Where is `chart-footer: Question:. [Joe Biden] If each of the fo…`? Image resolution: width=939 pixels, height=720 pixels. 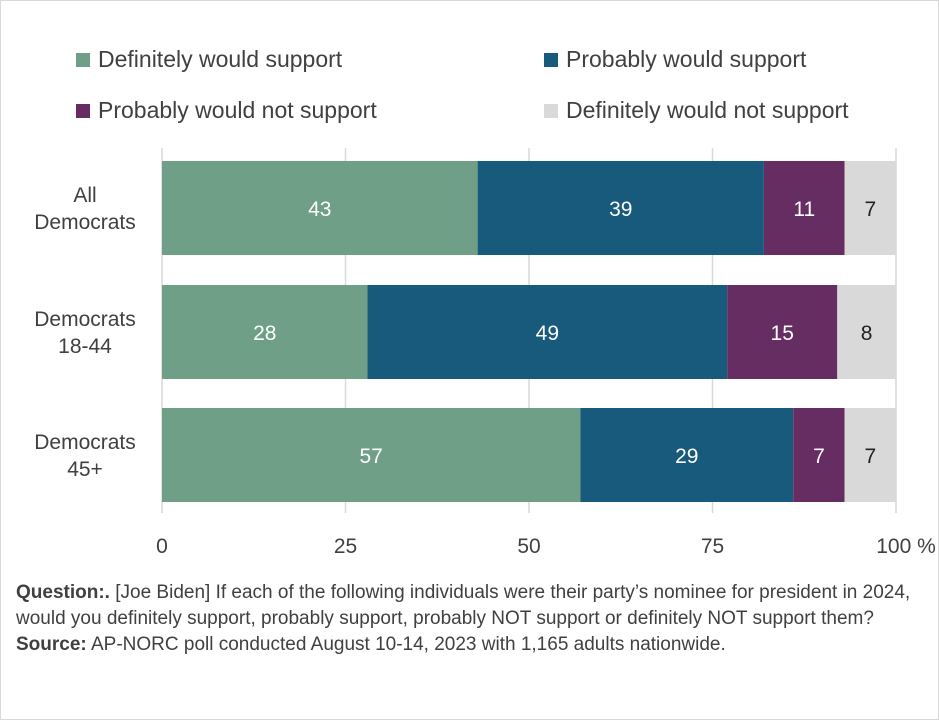 chart-footer: Question:. [Joe Biden] If each of the fo… is located at coordinates (468, 619).